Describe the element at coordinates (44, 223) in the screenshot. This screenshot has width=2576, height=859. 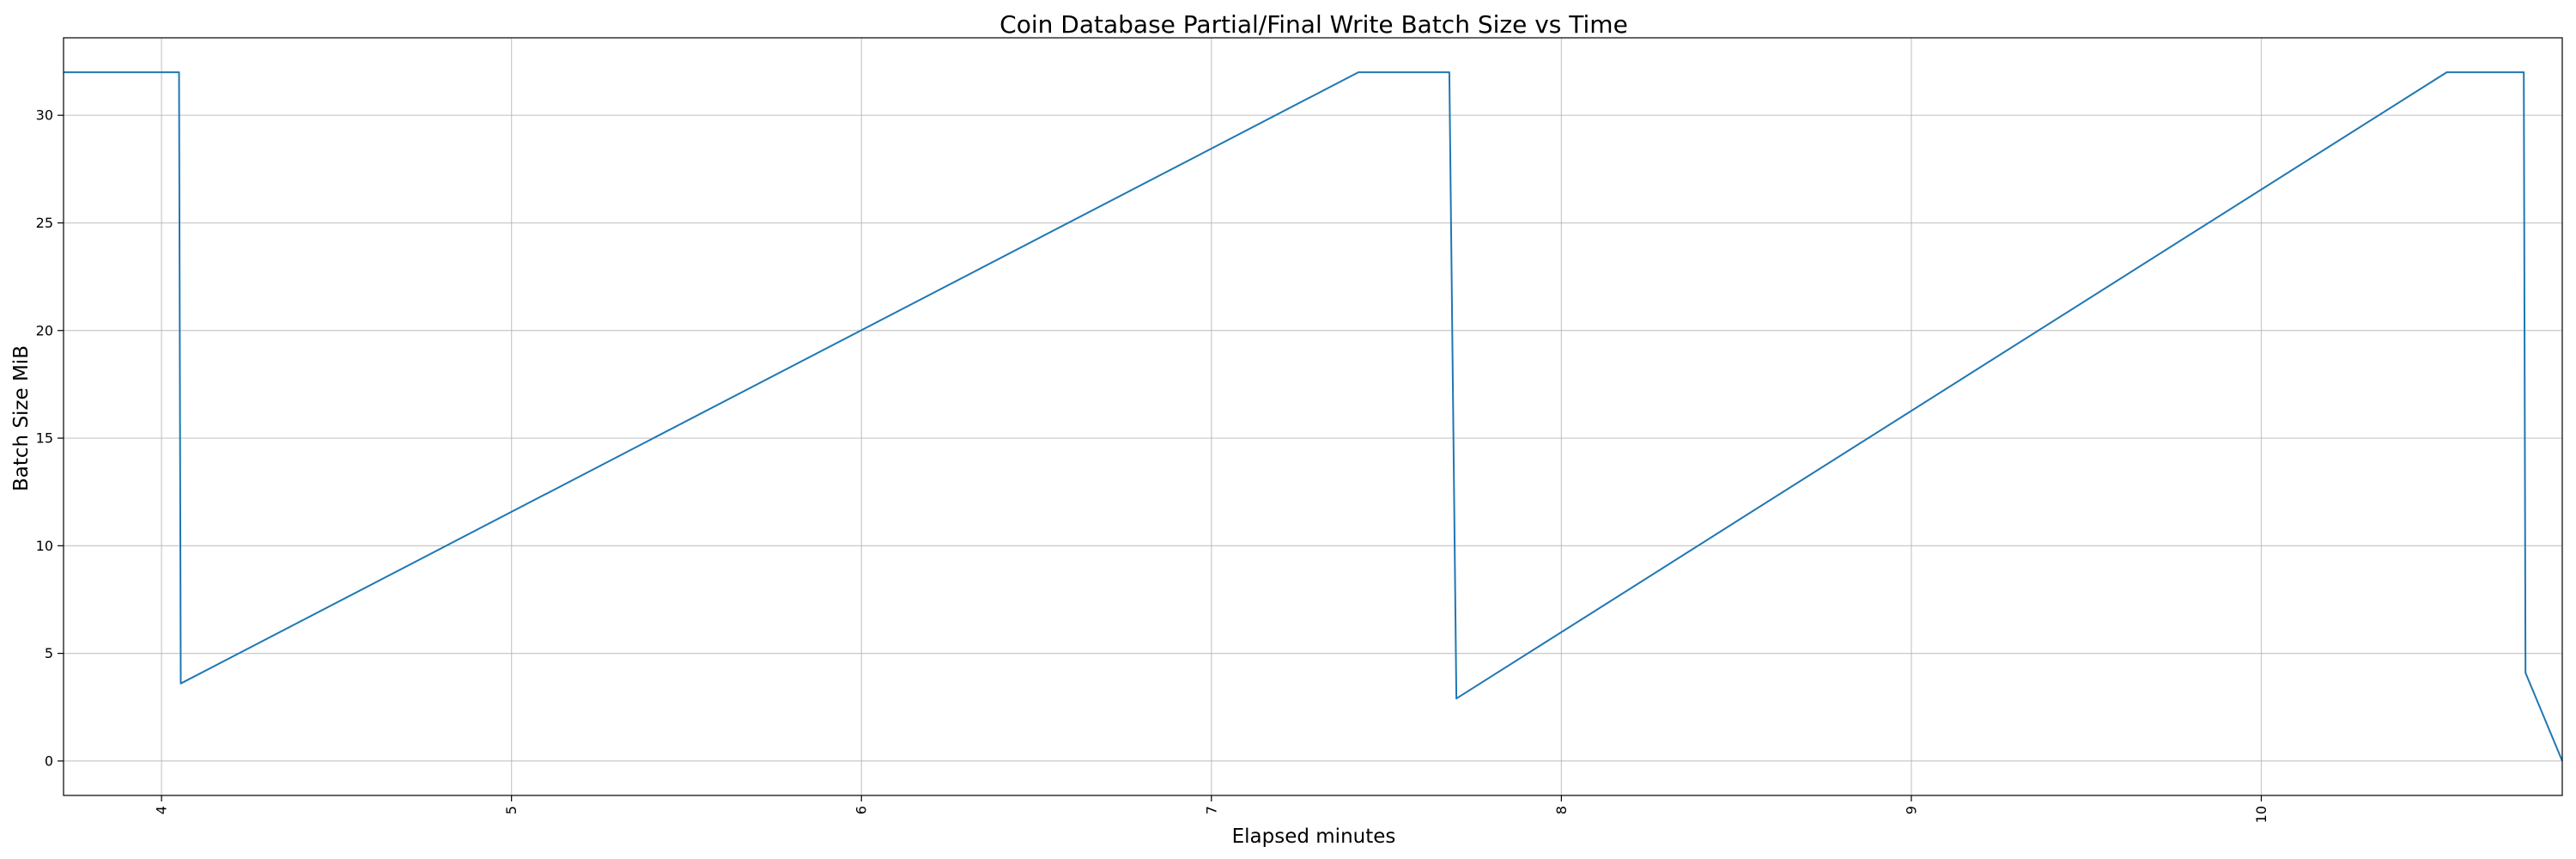
I see `y-tick-label: 25` at that location.